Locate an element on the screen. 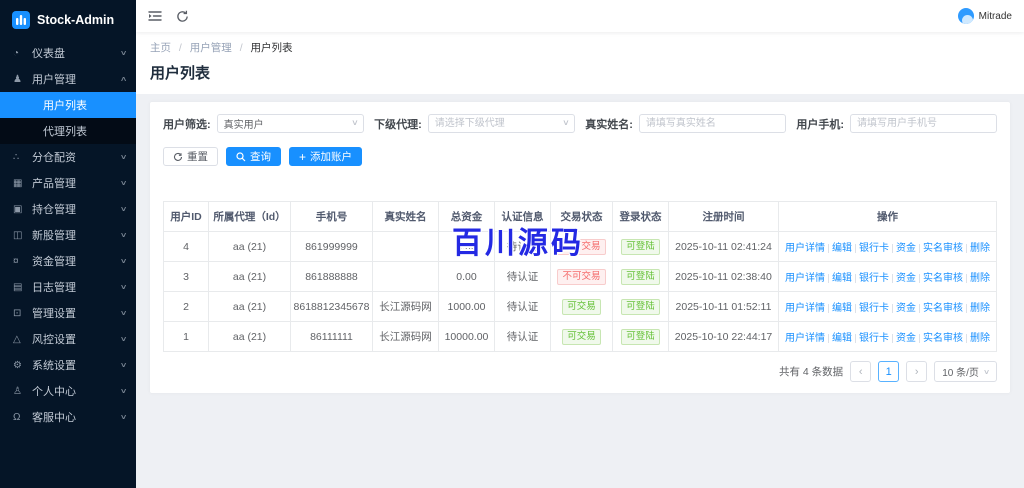  sidebar-item-new-stock-management: ◫ 新股管理 ∨ is located at coordinates (70, 236).